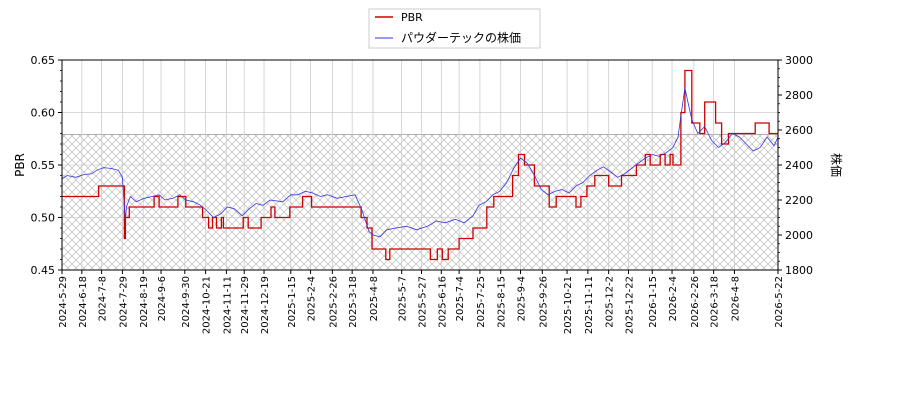  I want to click on x-tick-label: 2024-7-8, so click(103, 298).